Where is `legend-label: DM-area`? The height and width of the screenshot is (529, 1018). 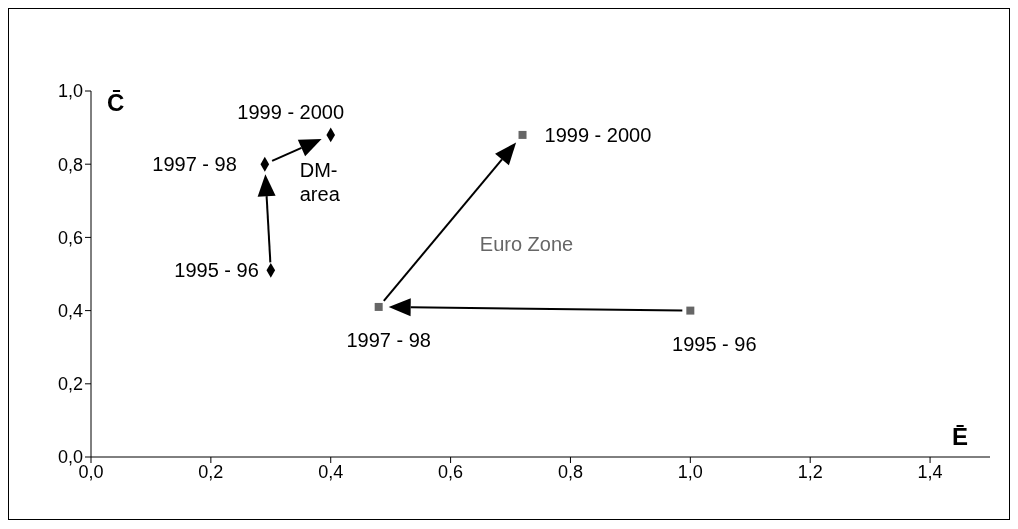
legend-label: DM-area is located at coordinates (320, 181).